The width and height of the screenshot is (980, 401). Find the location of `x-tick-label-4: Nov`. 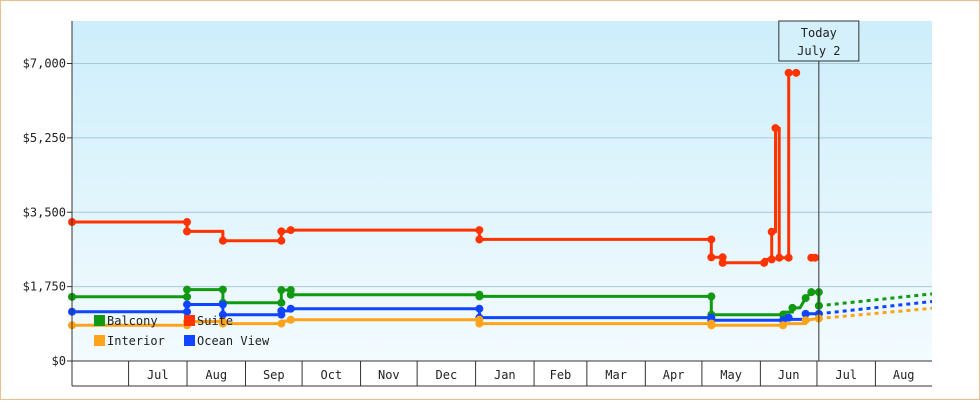

x-tick-label-4: Nov is located at coordinates (389, 375).